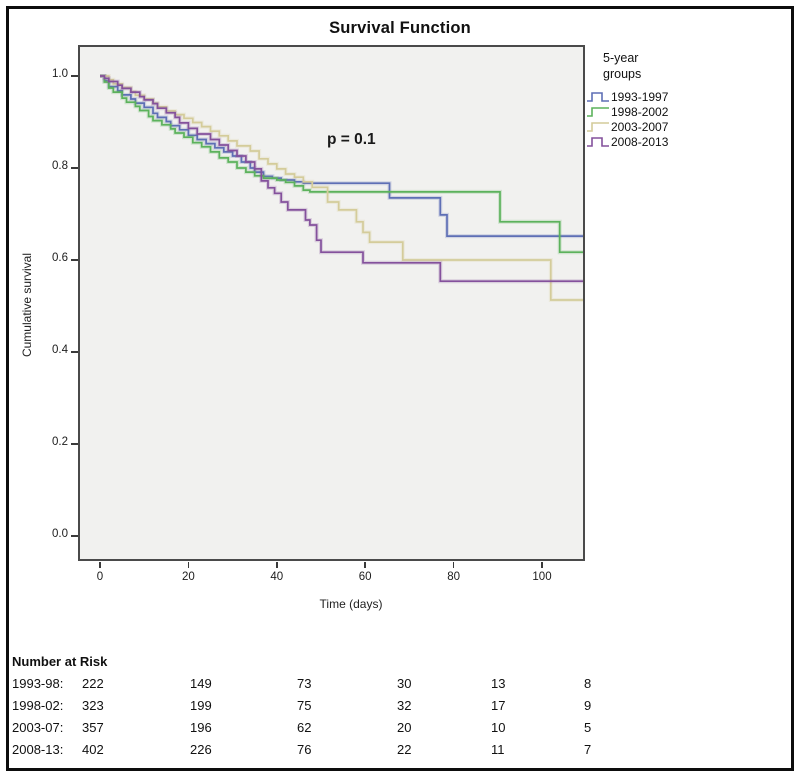 This screenshot has width=800, height=777. What do you see at coordinates (498, 727) in the screenshot?
I see `risk-cell: 10` at bounding box center [498, 727].